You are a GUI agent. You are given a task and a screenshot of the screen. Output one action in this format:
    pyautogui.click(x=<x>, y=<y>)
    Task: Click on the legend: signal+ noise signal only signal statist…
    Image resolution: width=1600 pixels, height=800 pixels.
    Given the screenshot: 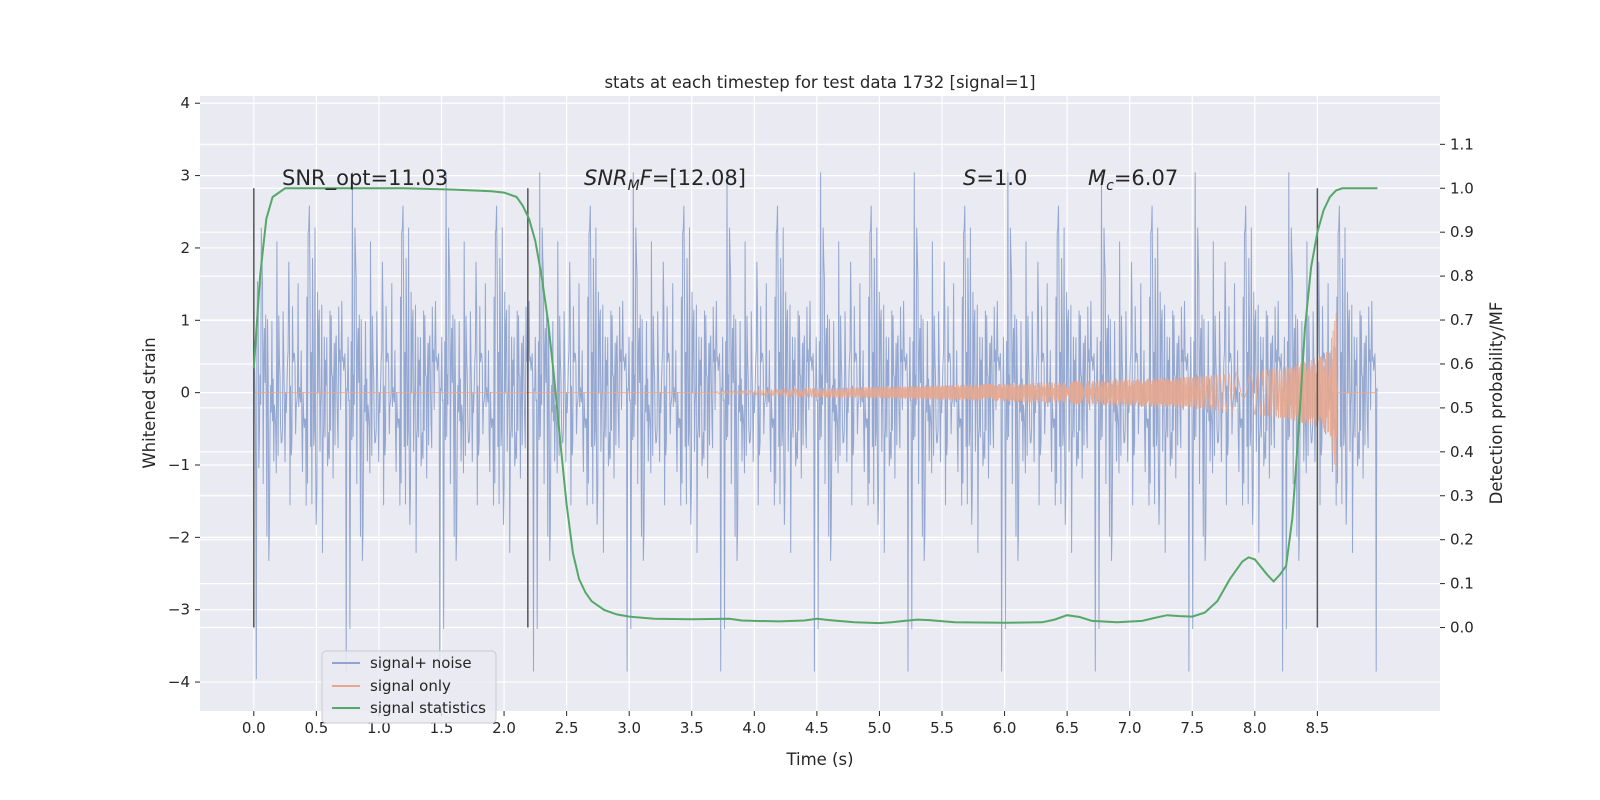 What is the action you would take?
    pyautogui.click(x=409, y=687)
    